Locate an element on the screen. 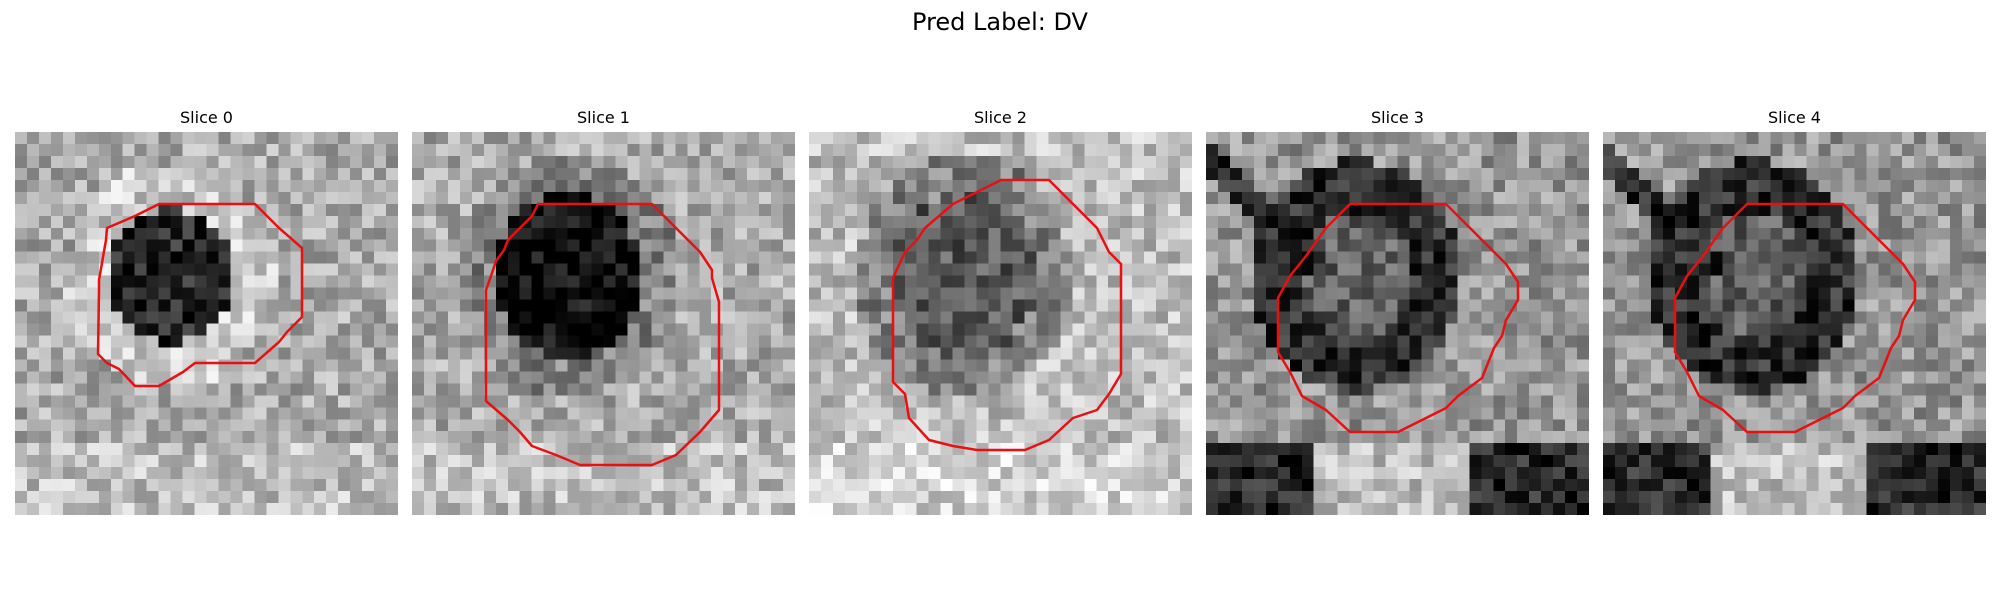  slice-title: Slice 3 is located at coordinates (1397, 117).